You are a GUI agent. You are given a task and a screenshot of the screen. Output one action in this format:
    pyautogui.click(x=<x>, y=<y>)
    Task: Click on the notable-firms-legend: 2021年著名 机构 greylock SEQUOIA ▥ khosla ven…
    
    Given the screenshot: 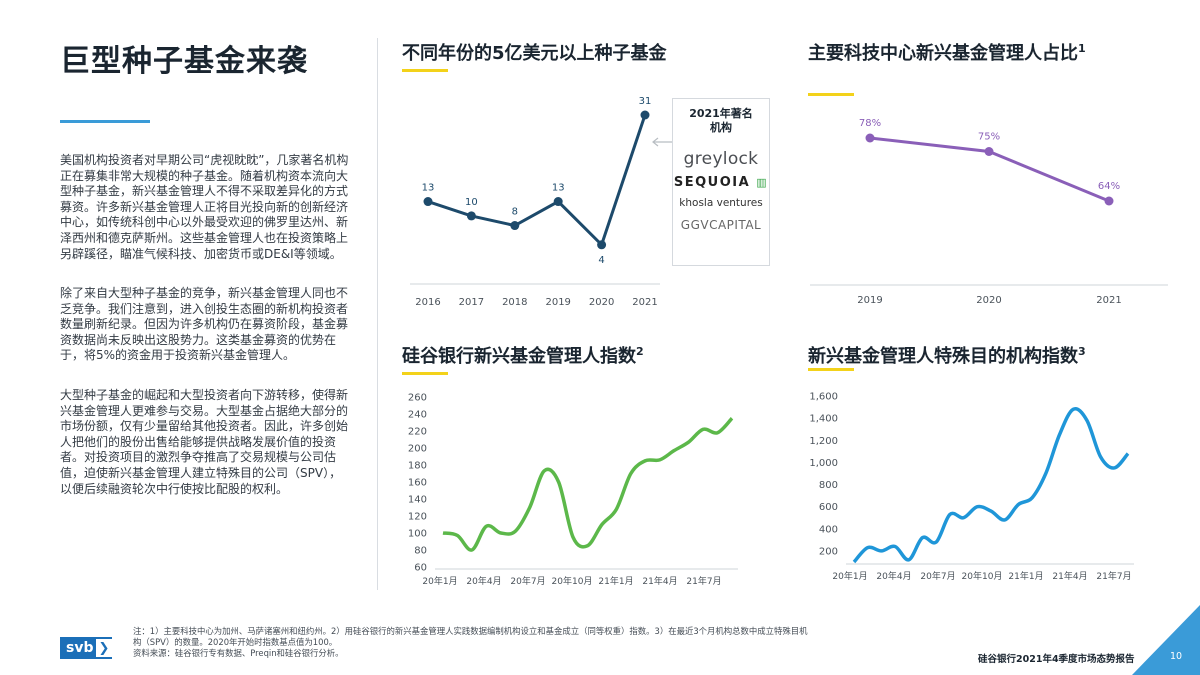 What is the action you would take?
    pyautogui.click(x=721, y=182)
    